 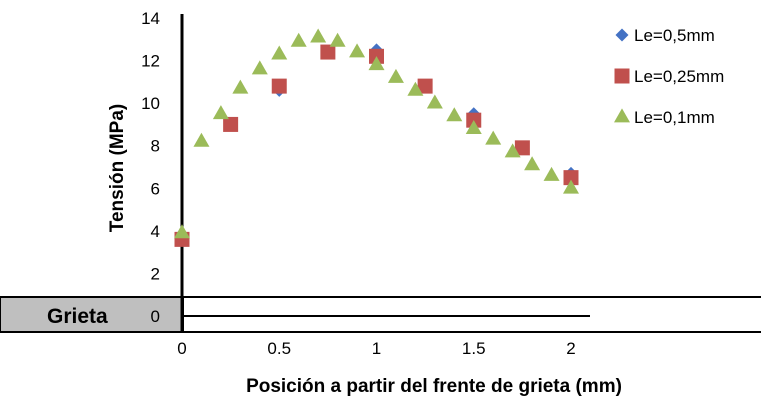 I want to click on legend-label-le-0-1mm: Le=0,1mm, so click(x=674, y=117).